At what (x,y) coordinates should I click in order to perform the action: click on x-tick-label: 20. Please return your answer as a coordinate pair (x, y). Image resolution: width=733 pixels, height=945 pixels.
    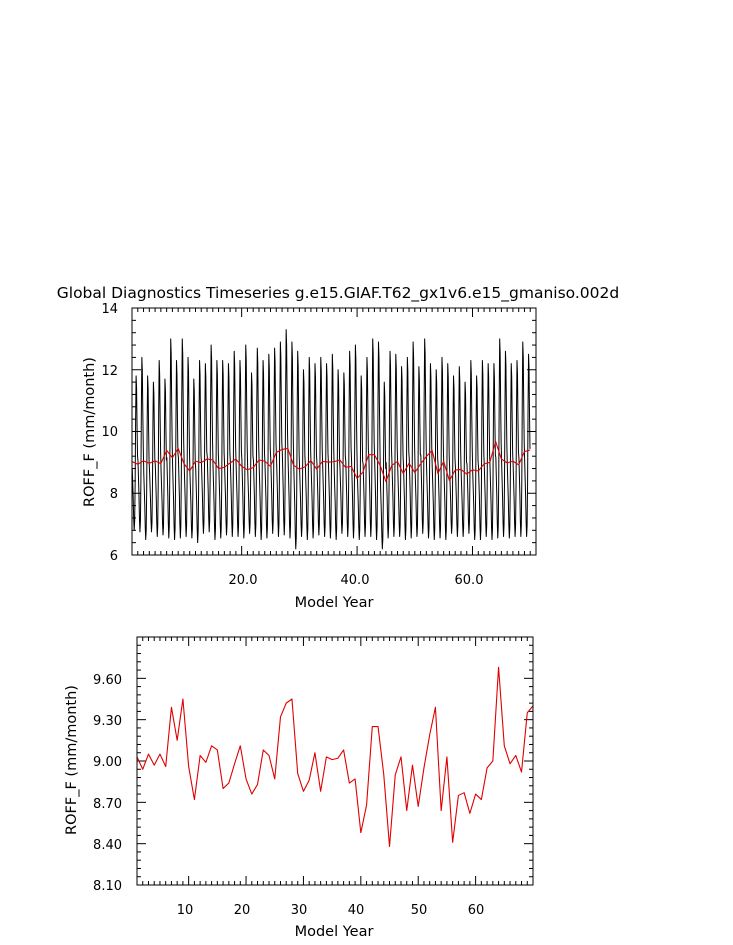
    Looking at the image, I should click on (242, 910).